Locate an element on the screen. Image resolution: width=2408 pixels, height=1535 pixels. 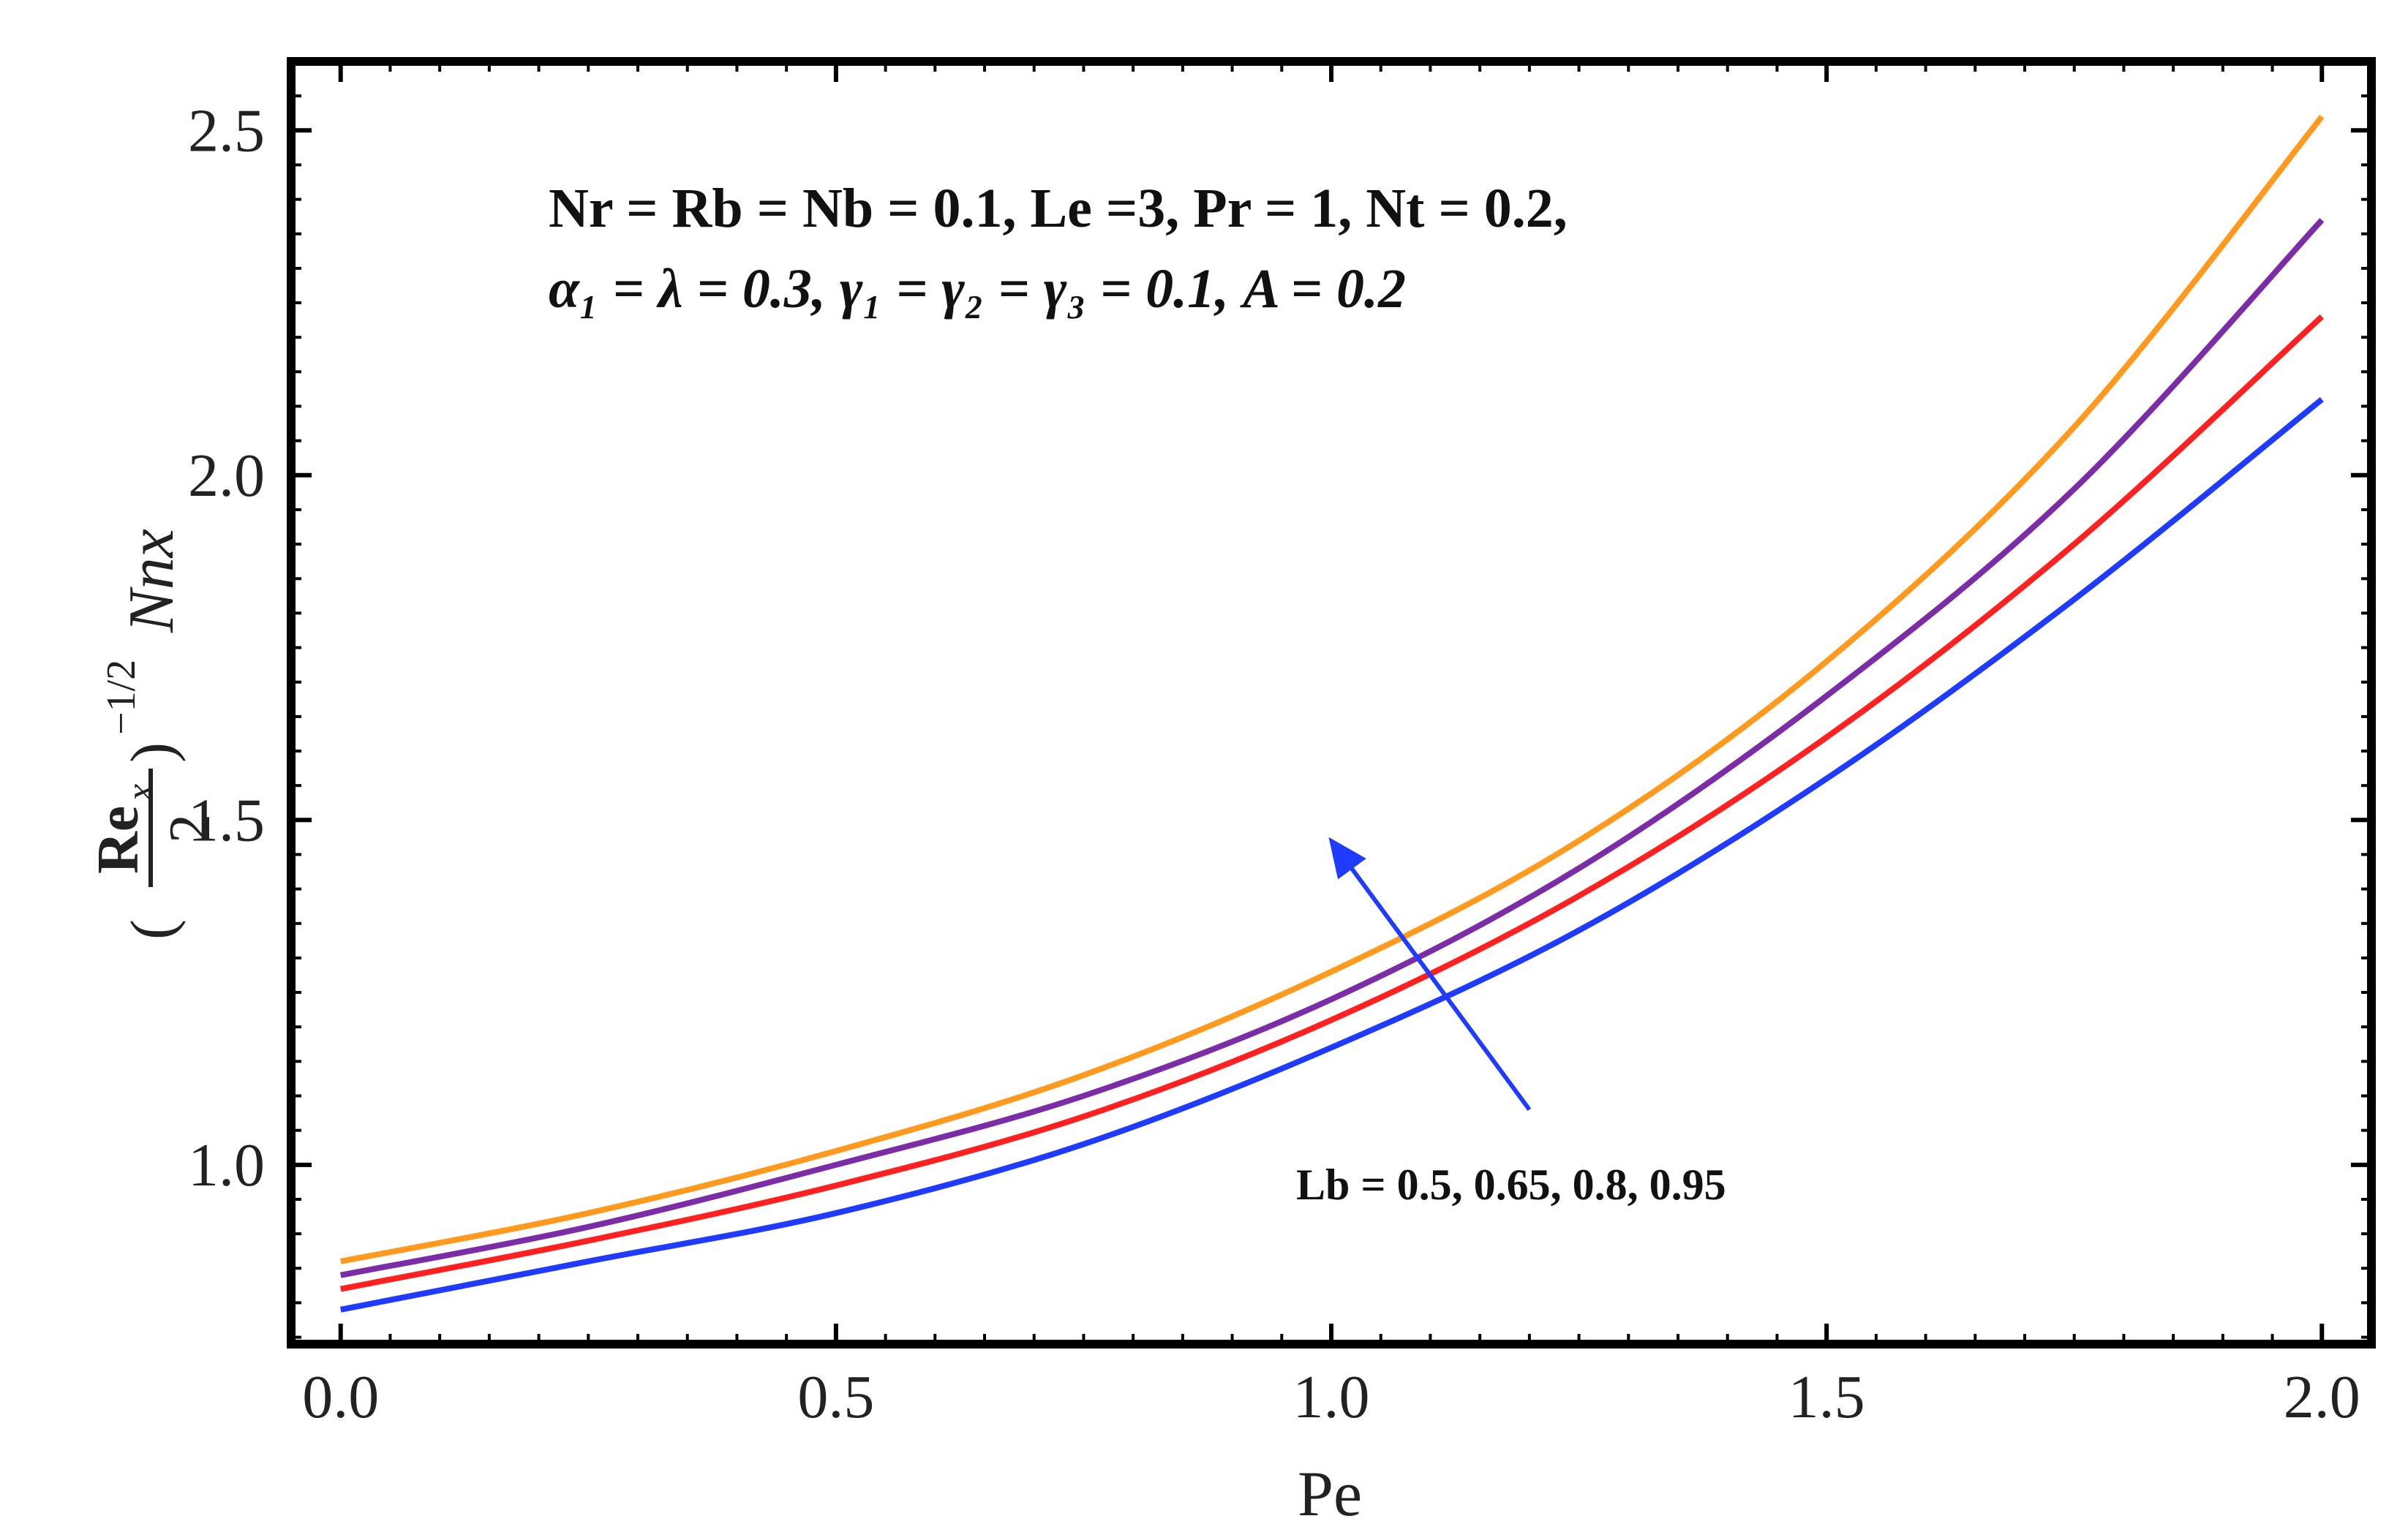
x-tick-label: 1.5 is located at coordinates (1827, 1397).